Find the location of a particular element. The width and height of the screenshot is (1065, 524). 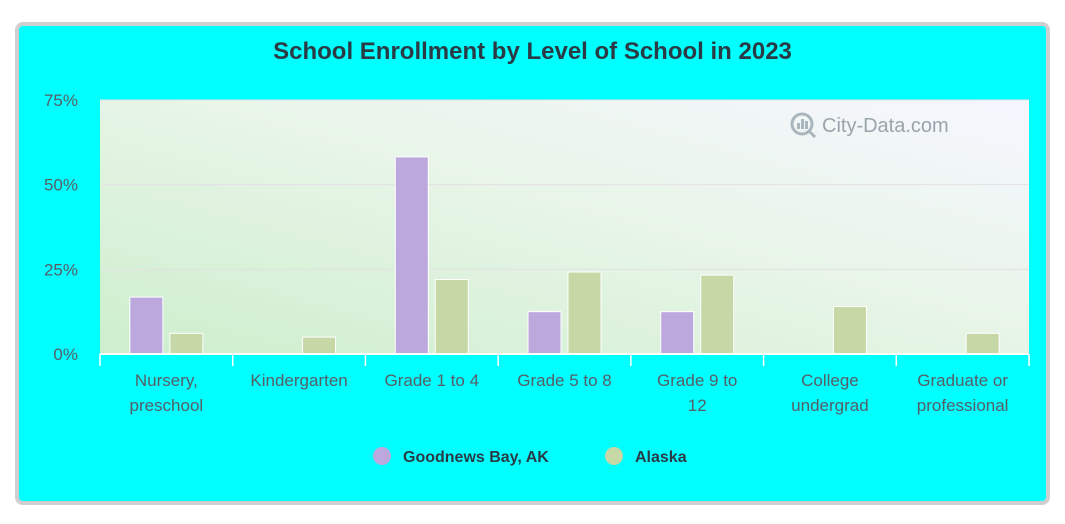

legend-item: Alaska is located at coordinates (646, 456).